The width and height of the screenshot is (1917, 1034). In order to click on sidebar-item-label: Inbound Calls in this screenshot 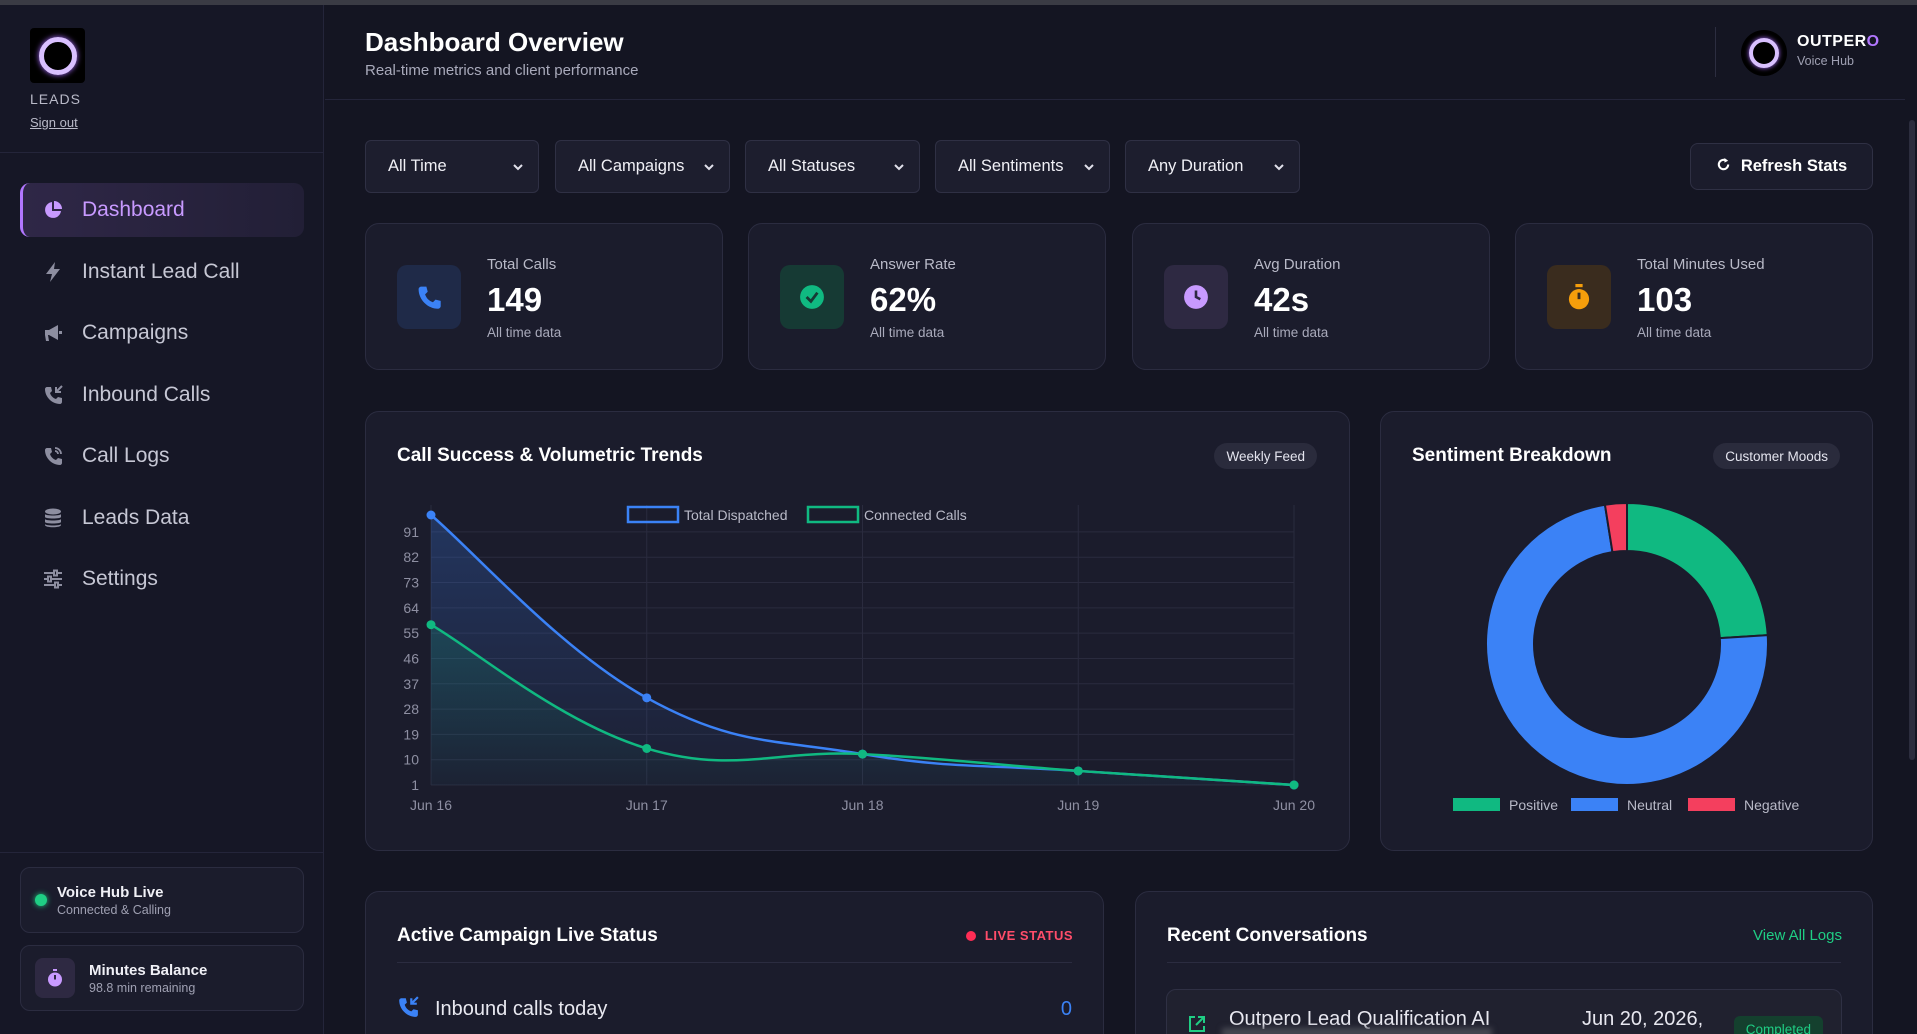, I will do `click(146, 394)`.